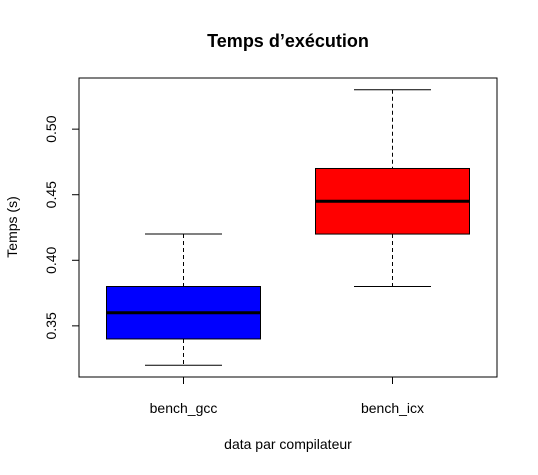 The image size is (538, 475). I want to click on x-axis-label: data par compilateur, so click(288, 444).